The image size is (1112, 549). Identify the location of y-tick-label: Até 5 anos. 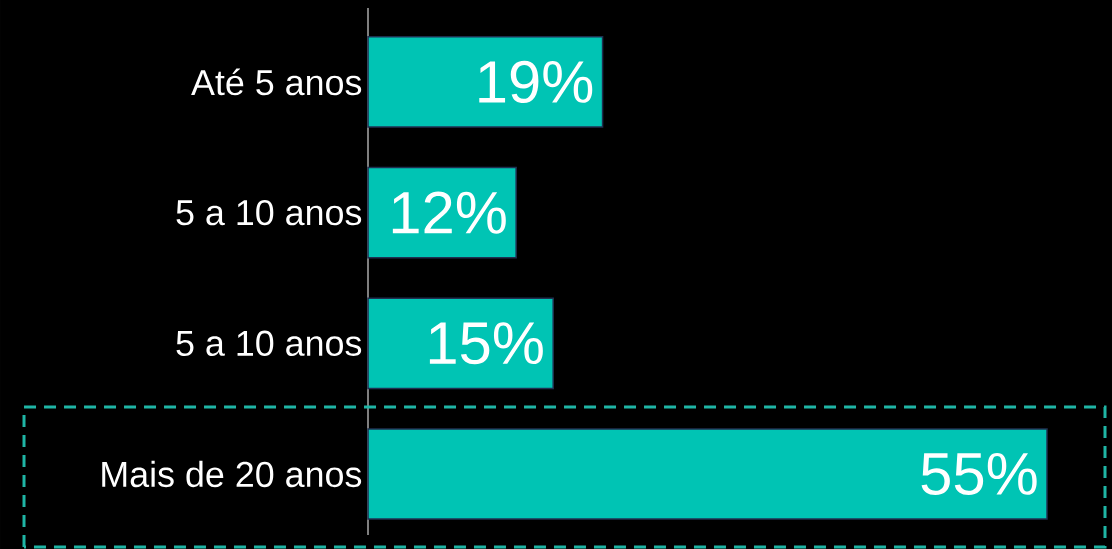
(276, 82).